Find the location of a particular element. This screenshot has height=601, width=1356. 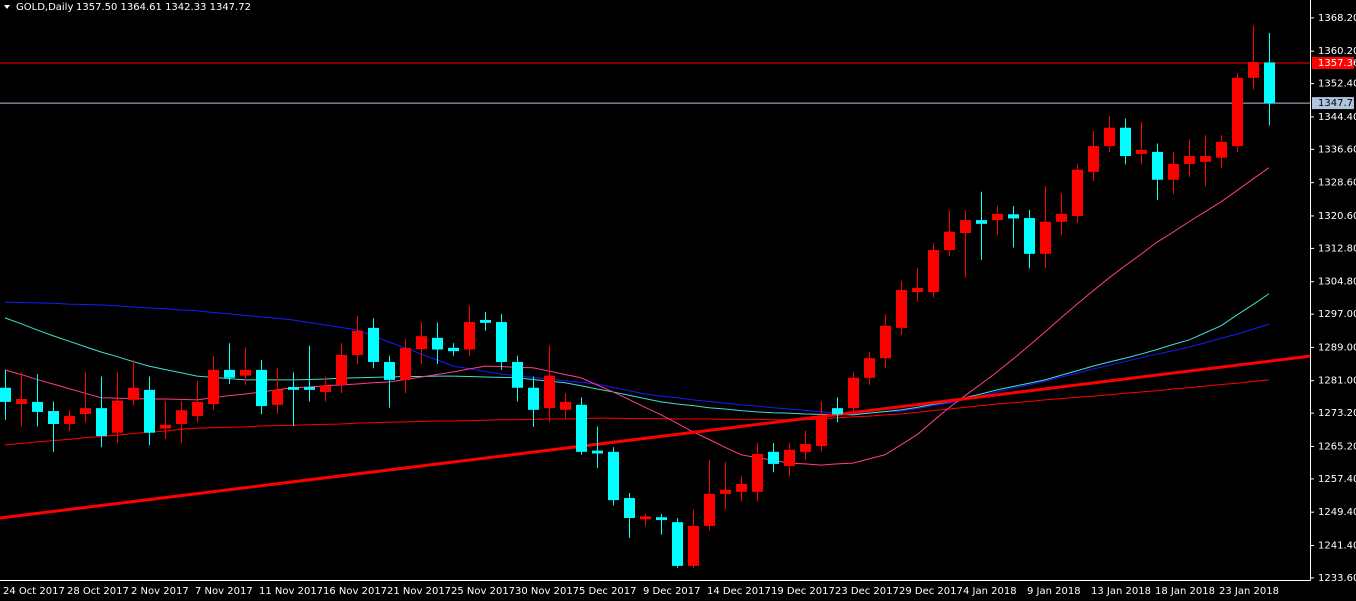

y-tick-label: 1344.40 is located at coordinates (1337, 117).